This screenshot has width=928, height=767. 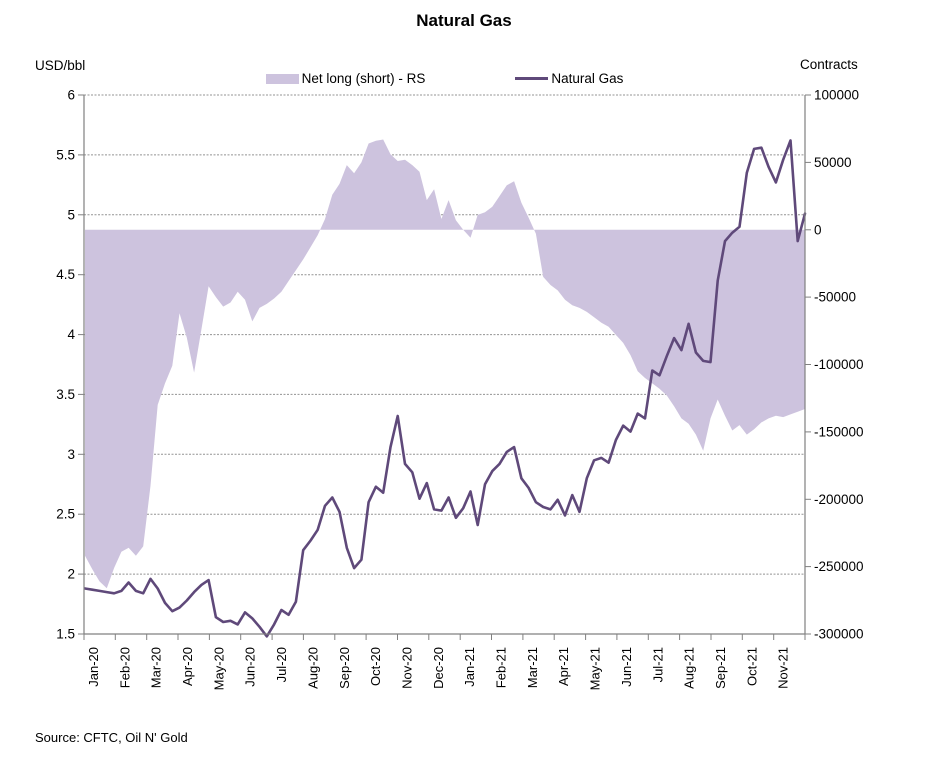 I want to click on area-swatch-icon, so click(x=282, y=78).